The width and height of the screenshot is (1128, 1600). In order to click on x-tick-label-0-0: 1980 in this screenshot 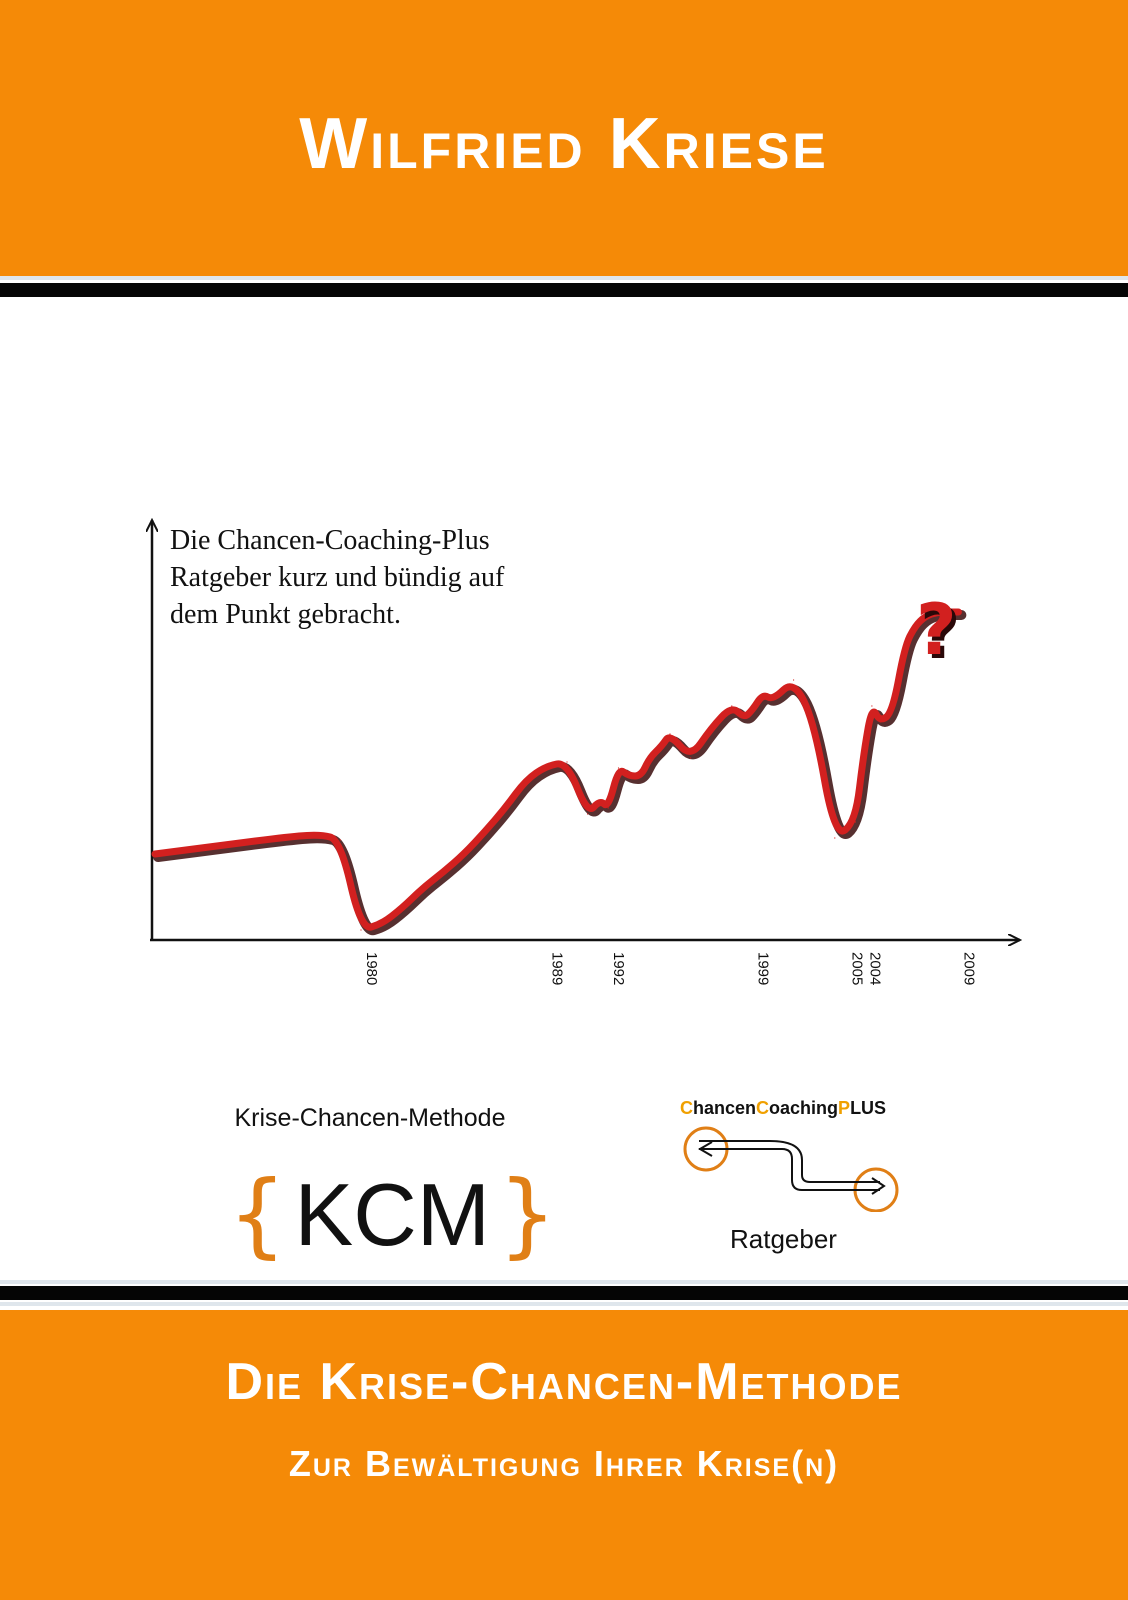, I will do `click(371, 968)`.